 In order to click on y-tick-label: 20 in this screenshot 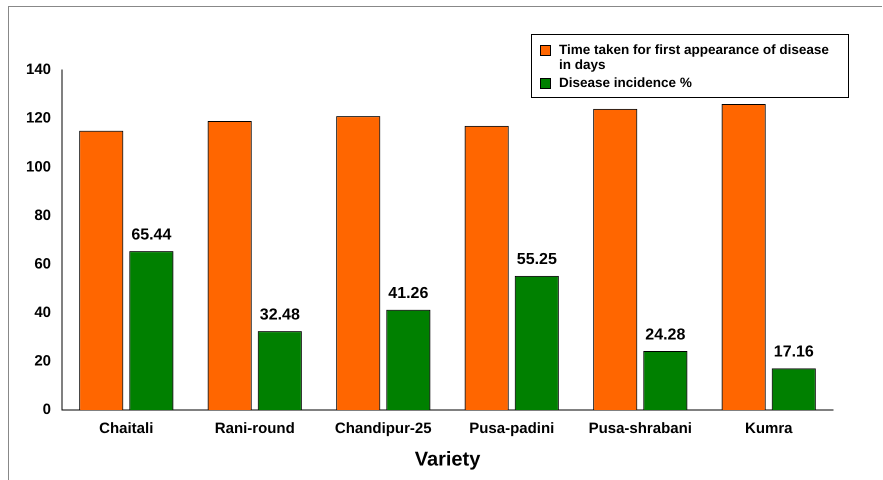, I will do `click(43, 361)`.